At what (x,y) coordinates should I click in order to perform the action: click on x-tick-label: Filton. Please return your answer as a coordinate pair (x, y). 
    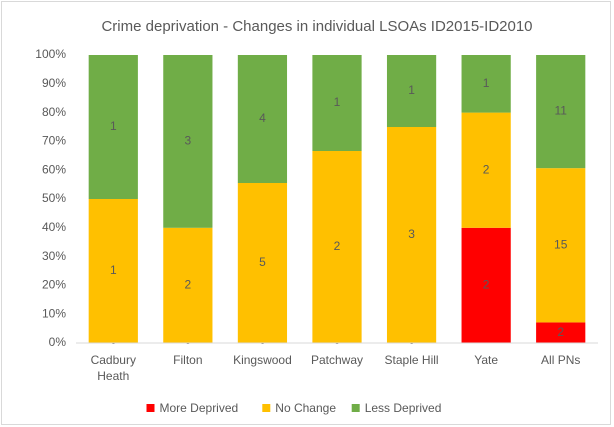
    Looking at the image, I should click on (187, 360).